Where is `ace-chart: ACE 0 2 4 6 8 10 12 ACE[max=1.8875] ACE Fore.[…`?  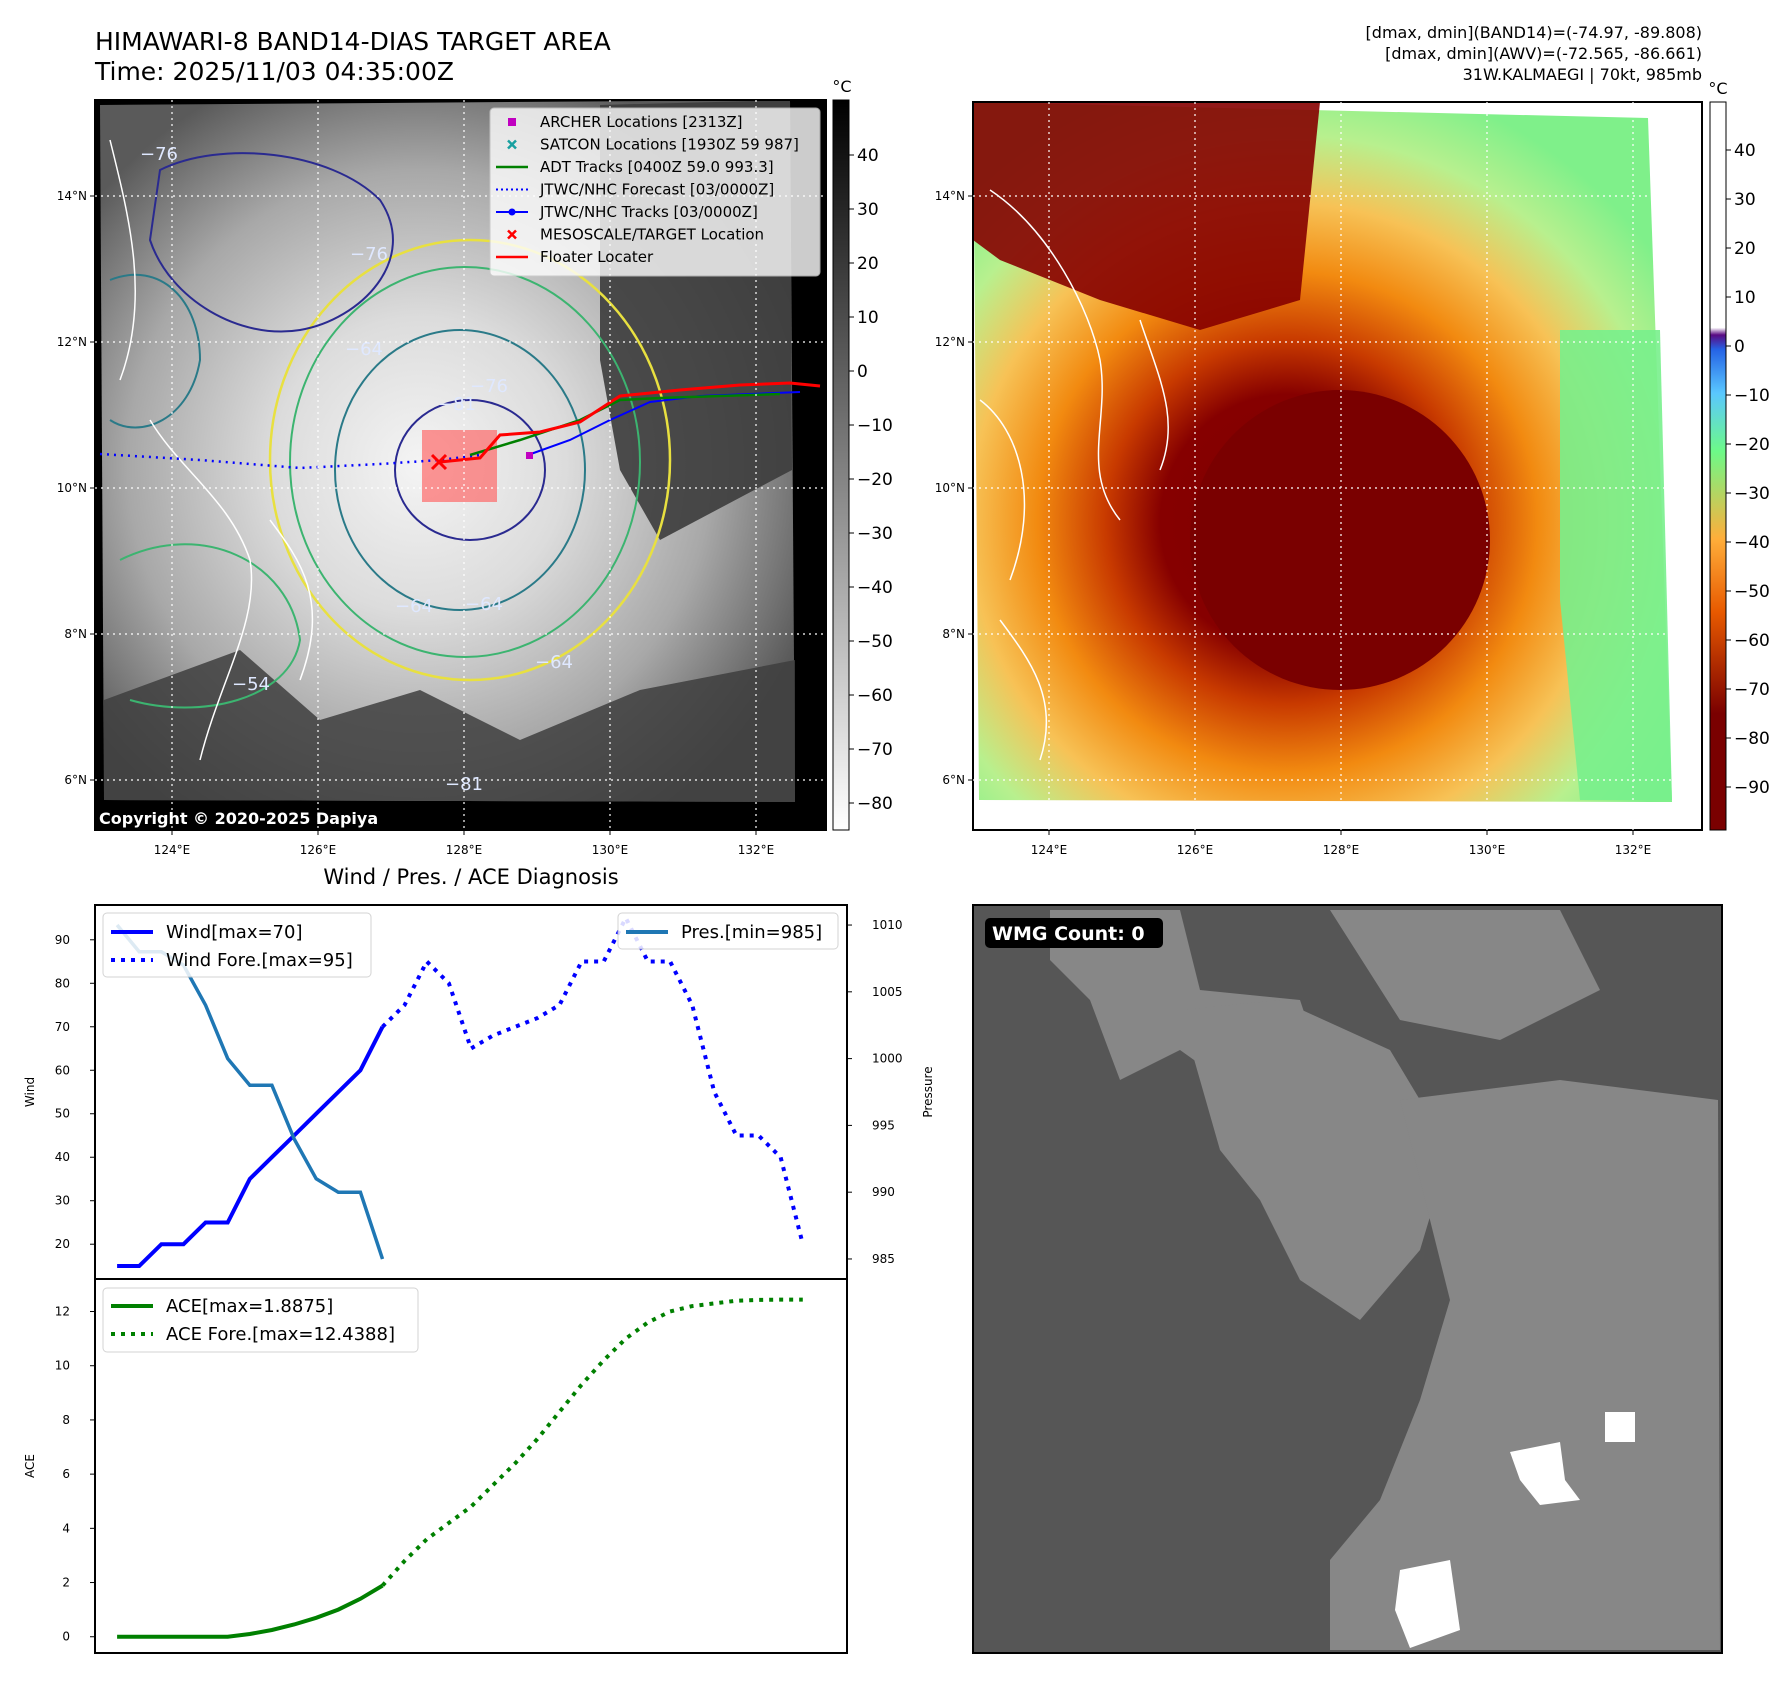
ace-chart: ACE 0 2 4 6 8 10 12 ACE[max=1.8875] ACE Fore.[… is located at coordinates (435, 1466).